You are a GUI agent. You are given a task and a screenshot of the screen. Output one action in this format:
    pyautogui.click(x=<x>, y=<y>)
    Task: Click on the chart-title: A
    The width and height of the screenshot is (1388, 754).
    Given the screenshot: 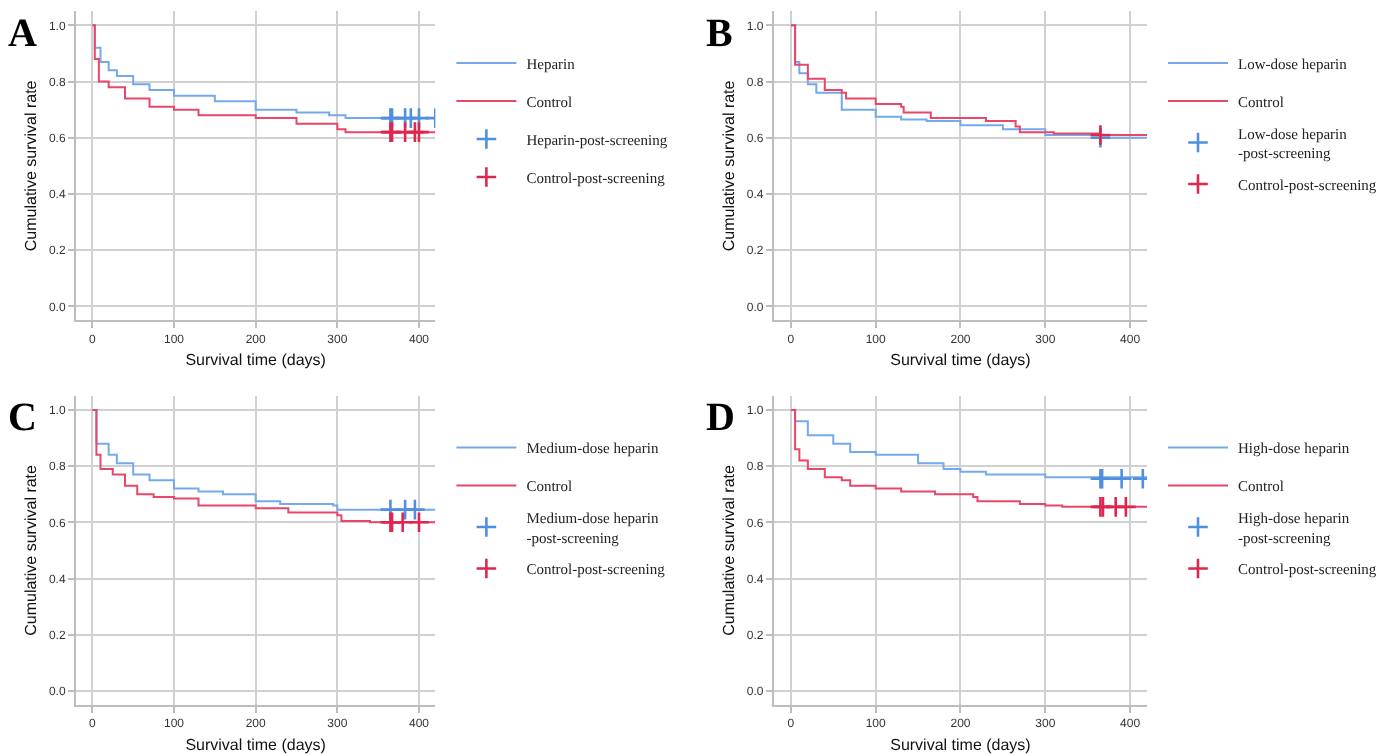 What is the action you would take?
    pyautogui.click(x=23, y=34)
    